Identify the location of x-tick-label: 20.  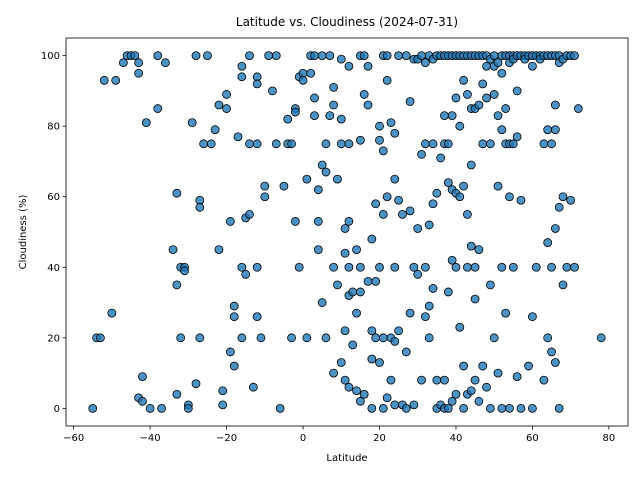
(379, 438).